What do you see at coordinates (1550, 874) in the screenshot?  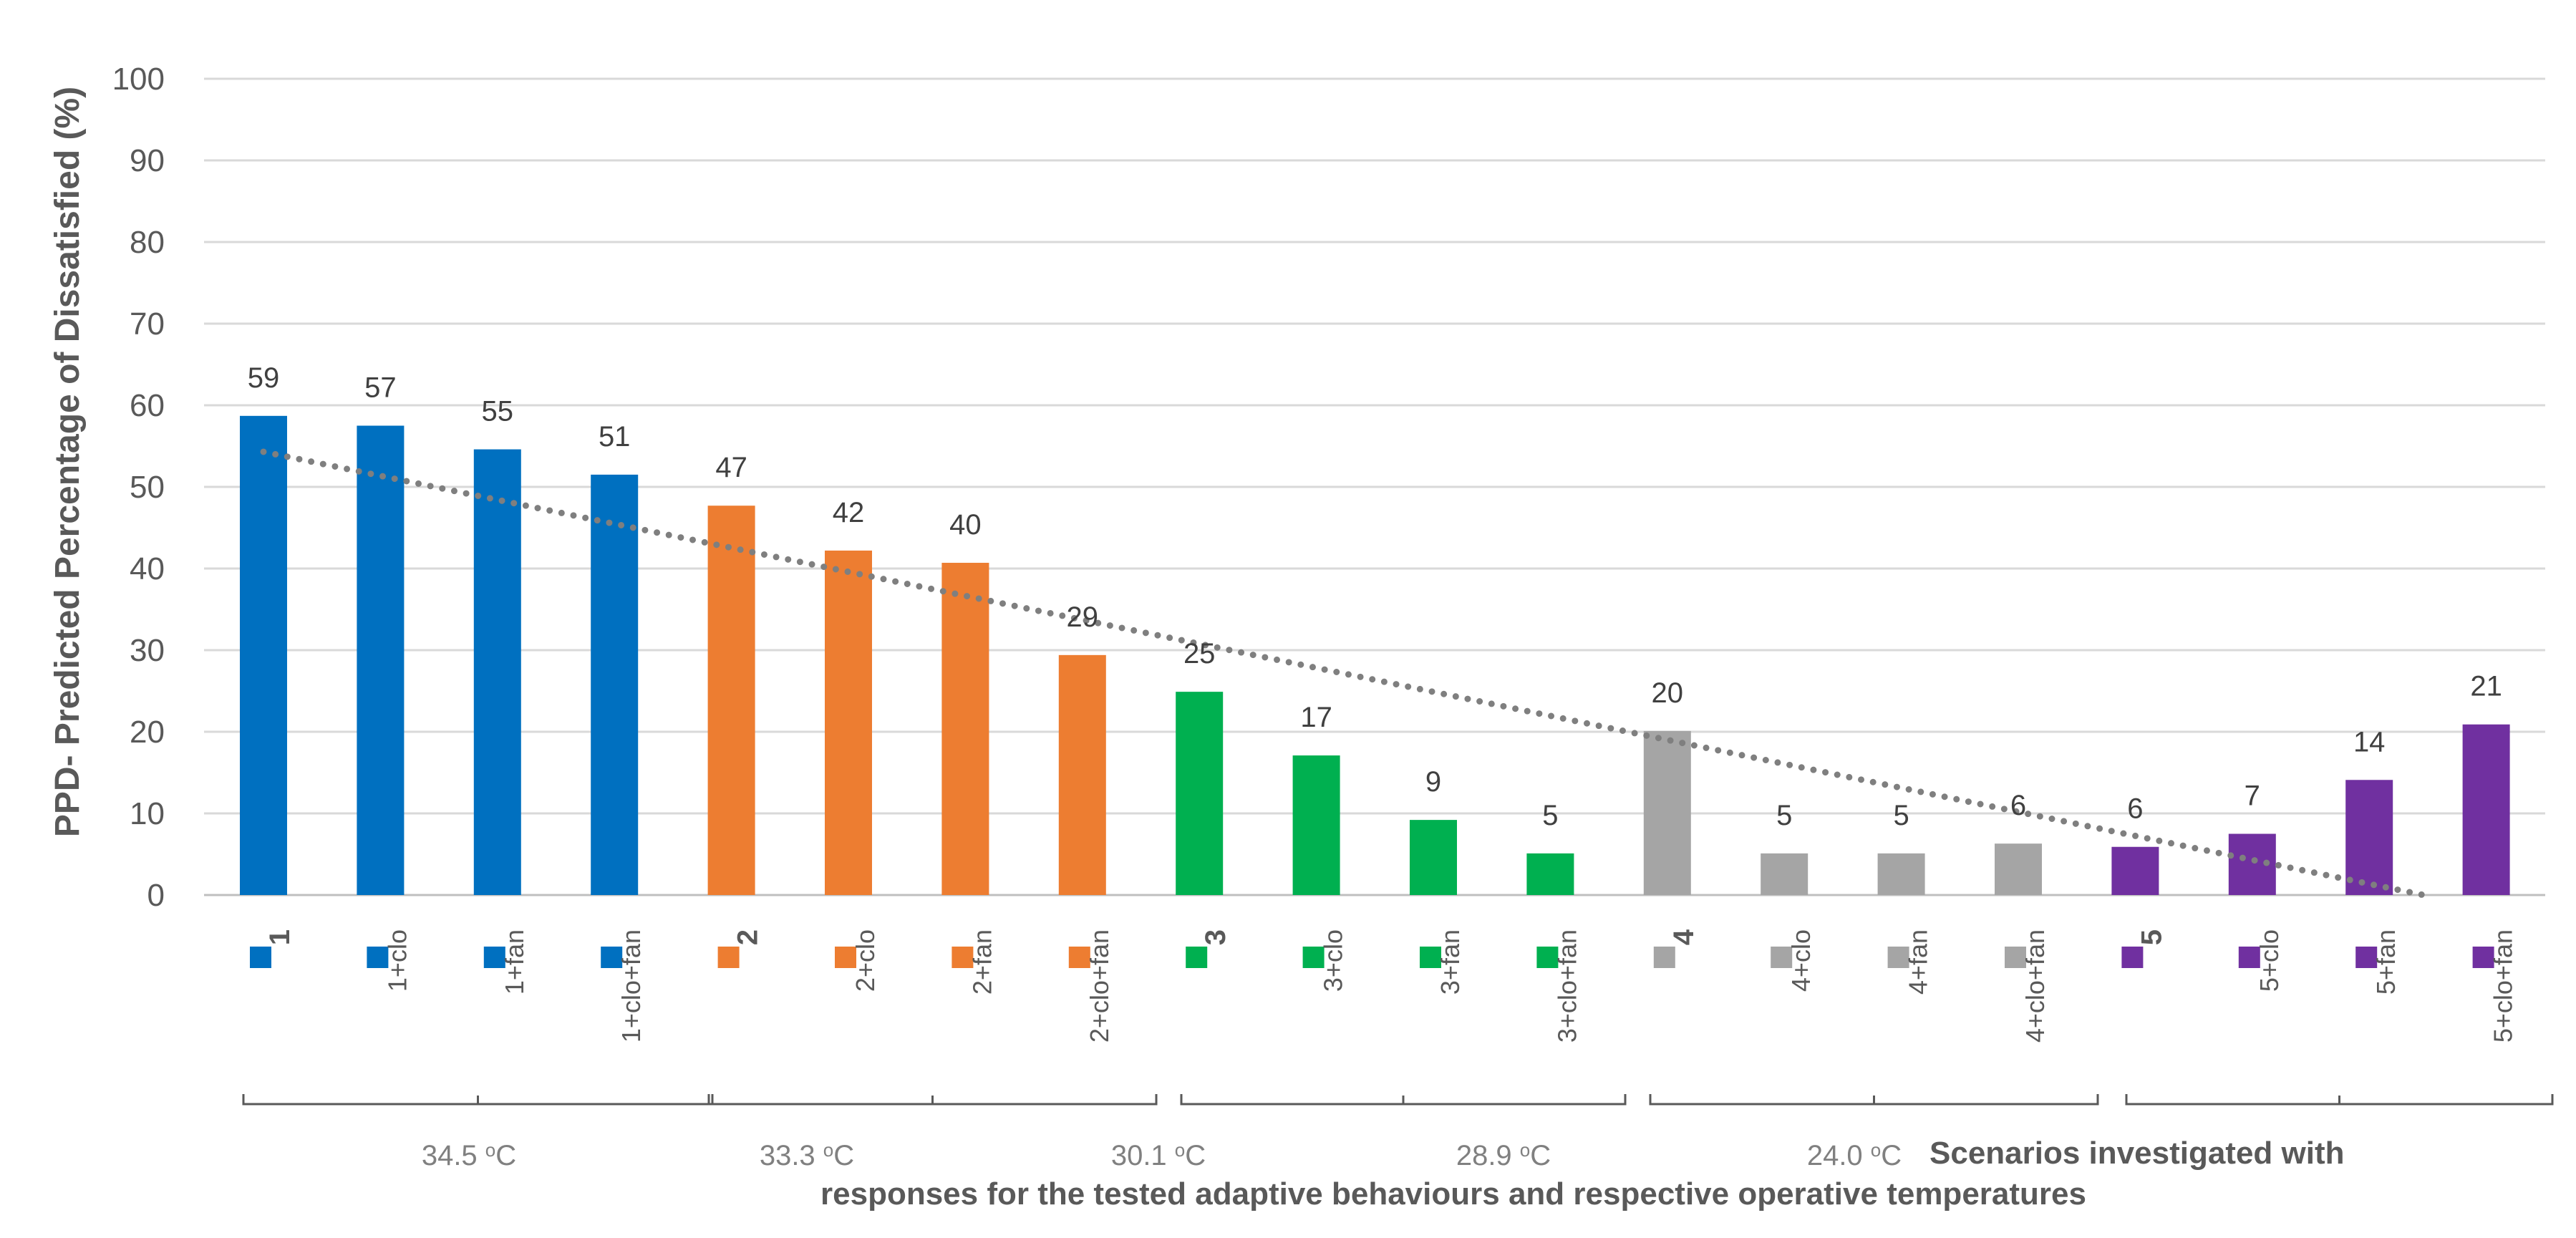 I see `bar-3+clo+fan` at bounding box center [1550, 874].